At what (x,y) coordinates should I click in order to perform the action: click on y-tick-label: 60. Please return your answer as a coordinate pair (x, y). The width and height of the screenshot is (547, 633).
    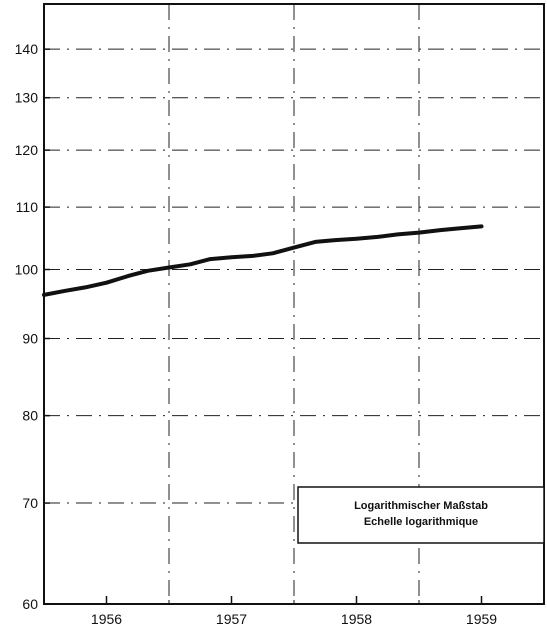
    Looking at the image, I should click on (30, 604).